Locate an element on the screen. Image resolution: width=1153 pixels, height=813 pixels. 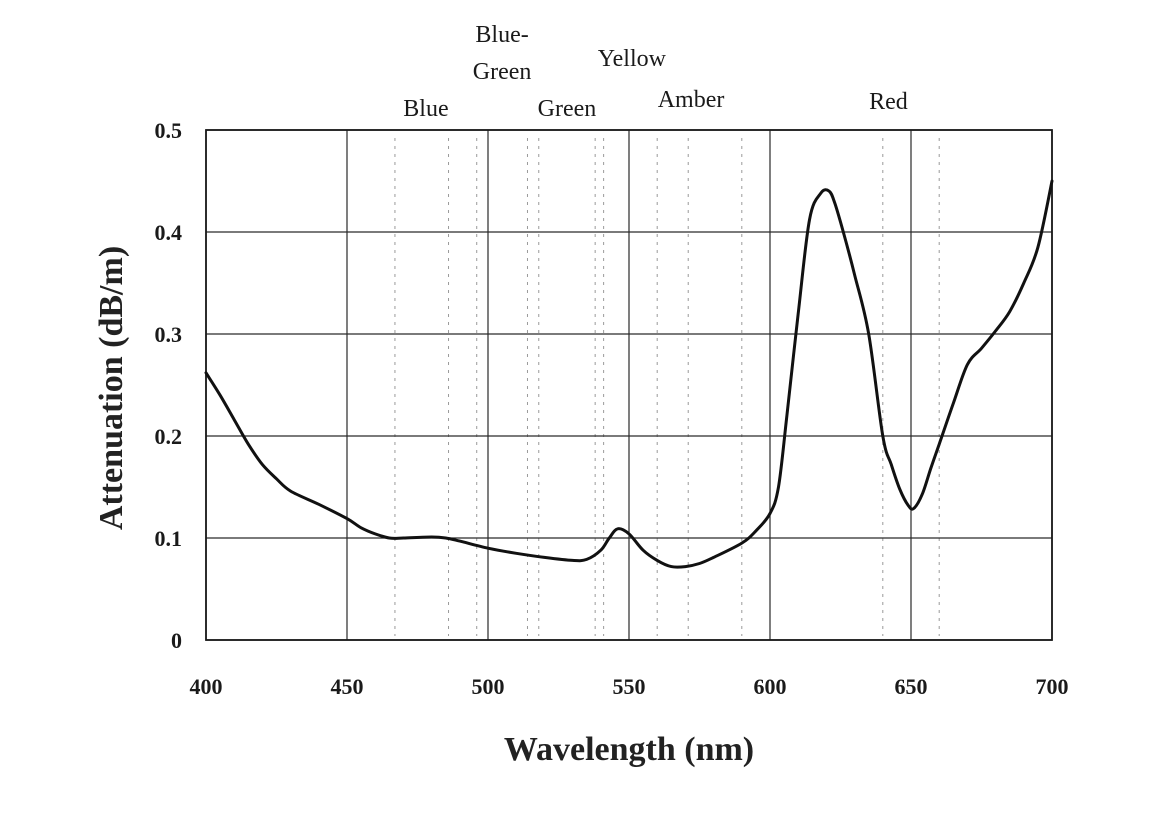
x-tick-labels: 400 450 500 550 600 650 700 is located at coordinates (629, 686).